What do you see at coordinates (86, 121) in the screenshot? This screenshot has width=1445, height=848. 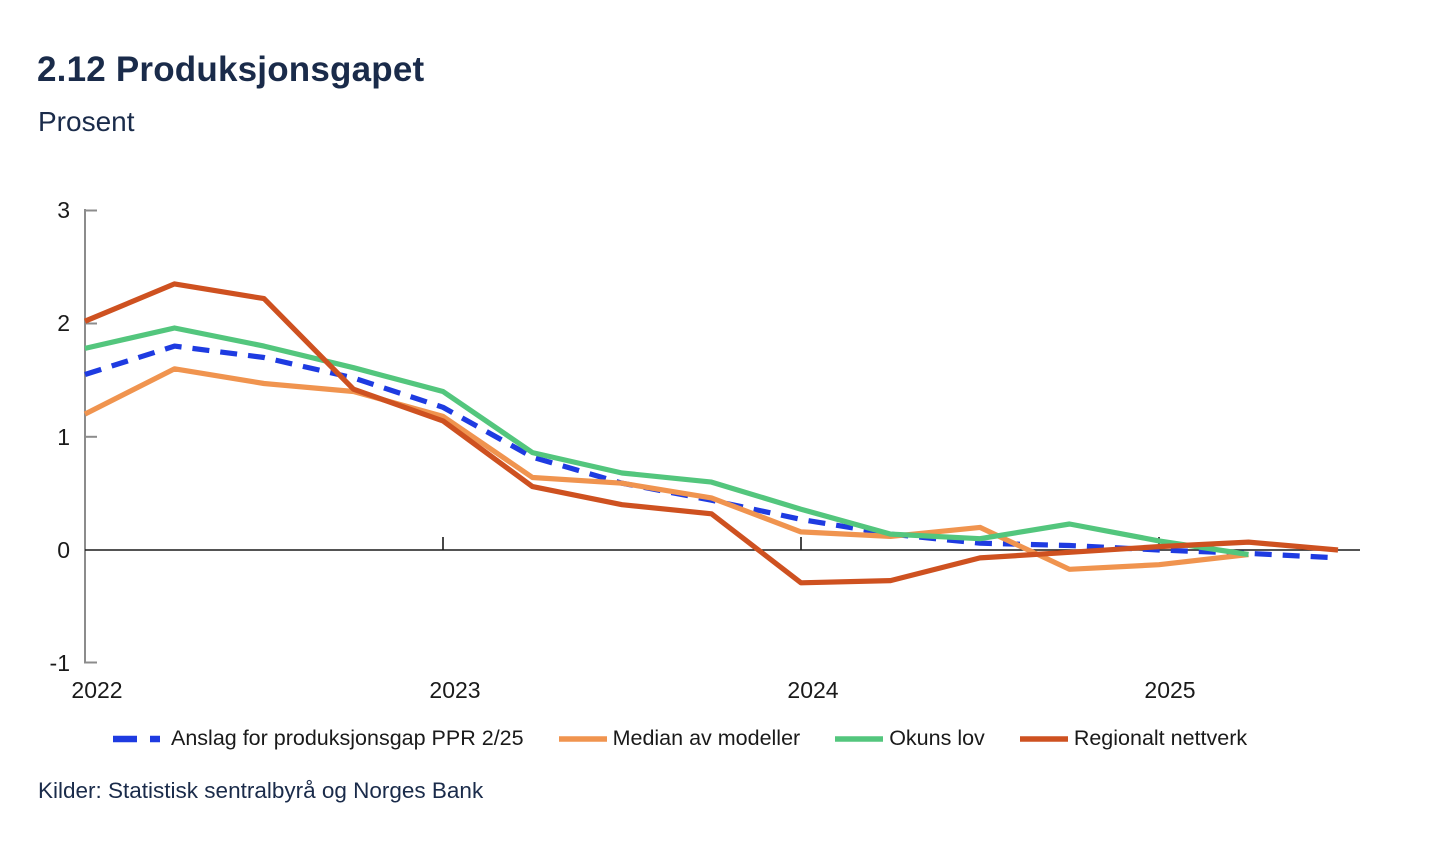 I see `chart-subtitle: Prosent` at bounding box center [86, 121].